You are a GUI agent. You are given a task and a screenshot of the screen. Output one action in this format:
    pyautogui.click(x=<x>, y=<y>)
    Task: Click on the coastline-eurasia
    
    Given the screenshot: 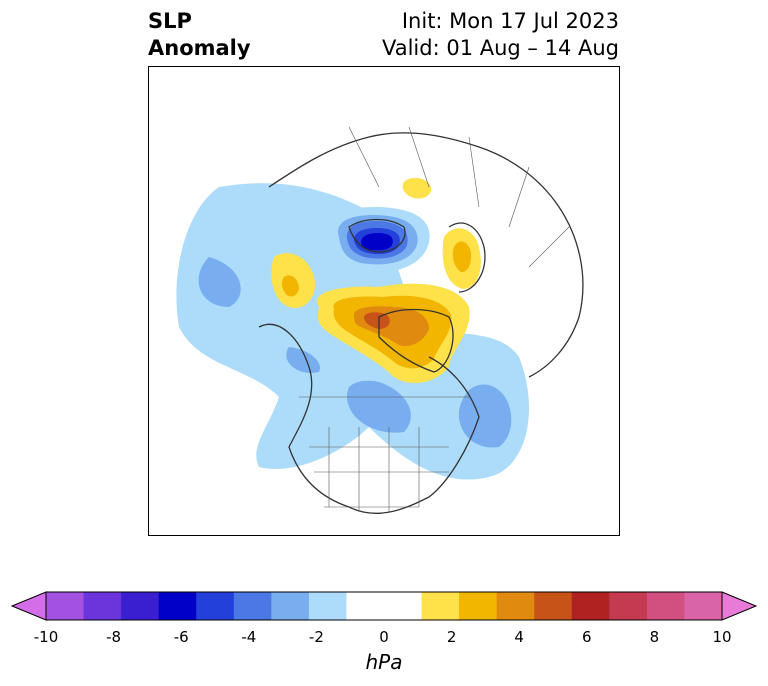 What is the action you would take?
    pyautogui.click(x=426, y=255)
    